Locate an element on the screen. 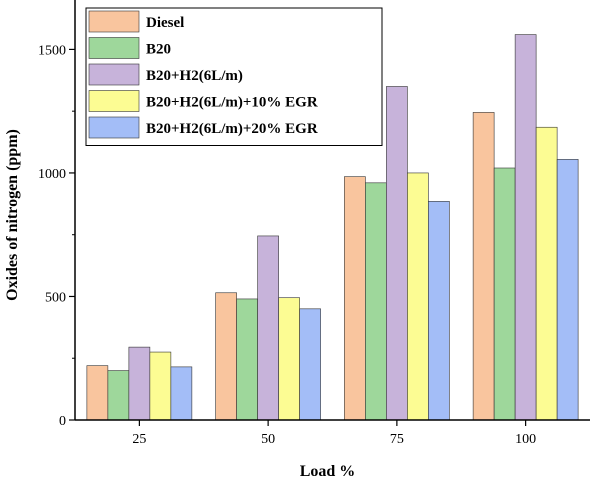 The width and height of the screenshot is (597, 481). y-tick-label: 0 is located at coordinates (62, 421).